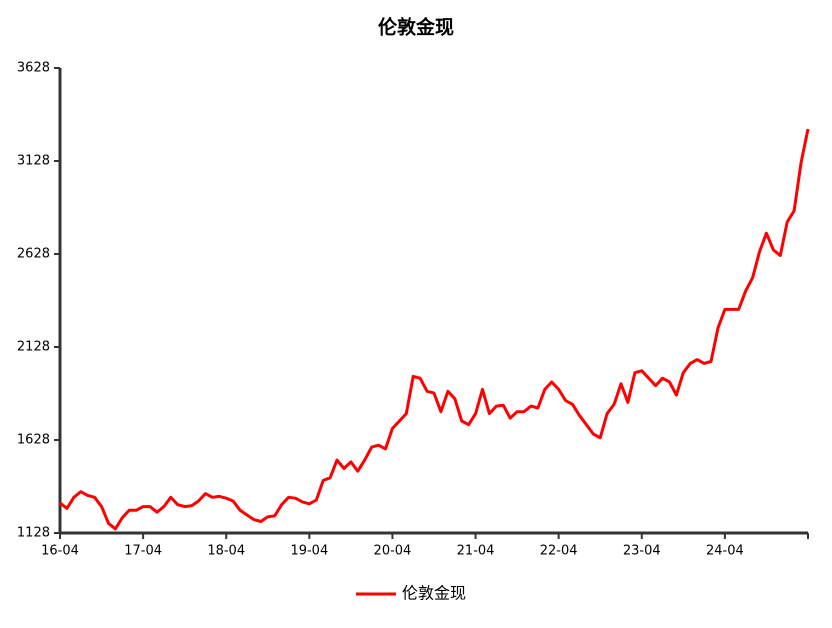 Image resolution: width=832 pixels, height=628 pixels. What do you see at coordinates (60, 551) in the screenshot?
I see `x-tick-label: 16-04` at bounding box center [60, 551].